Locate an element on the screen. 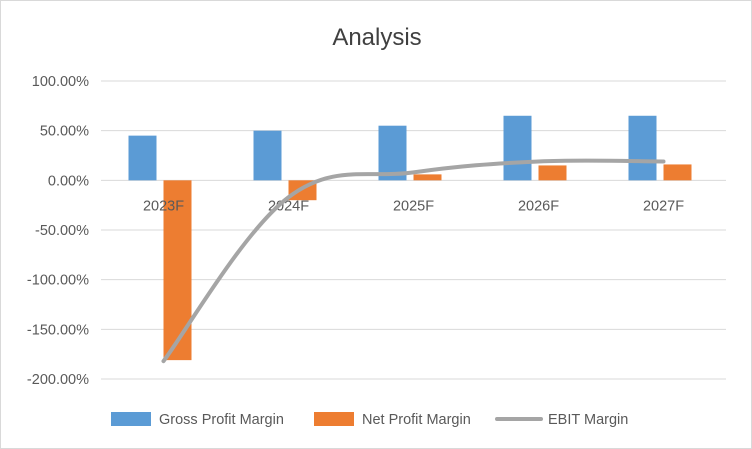 The image size is (752, 449). chart-title: Analysis is located at coordinates (376, 37).